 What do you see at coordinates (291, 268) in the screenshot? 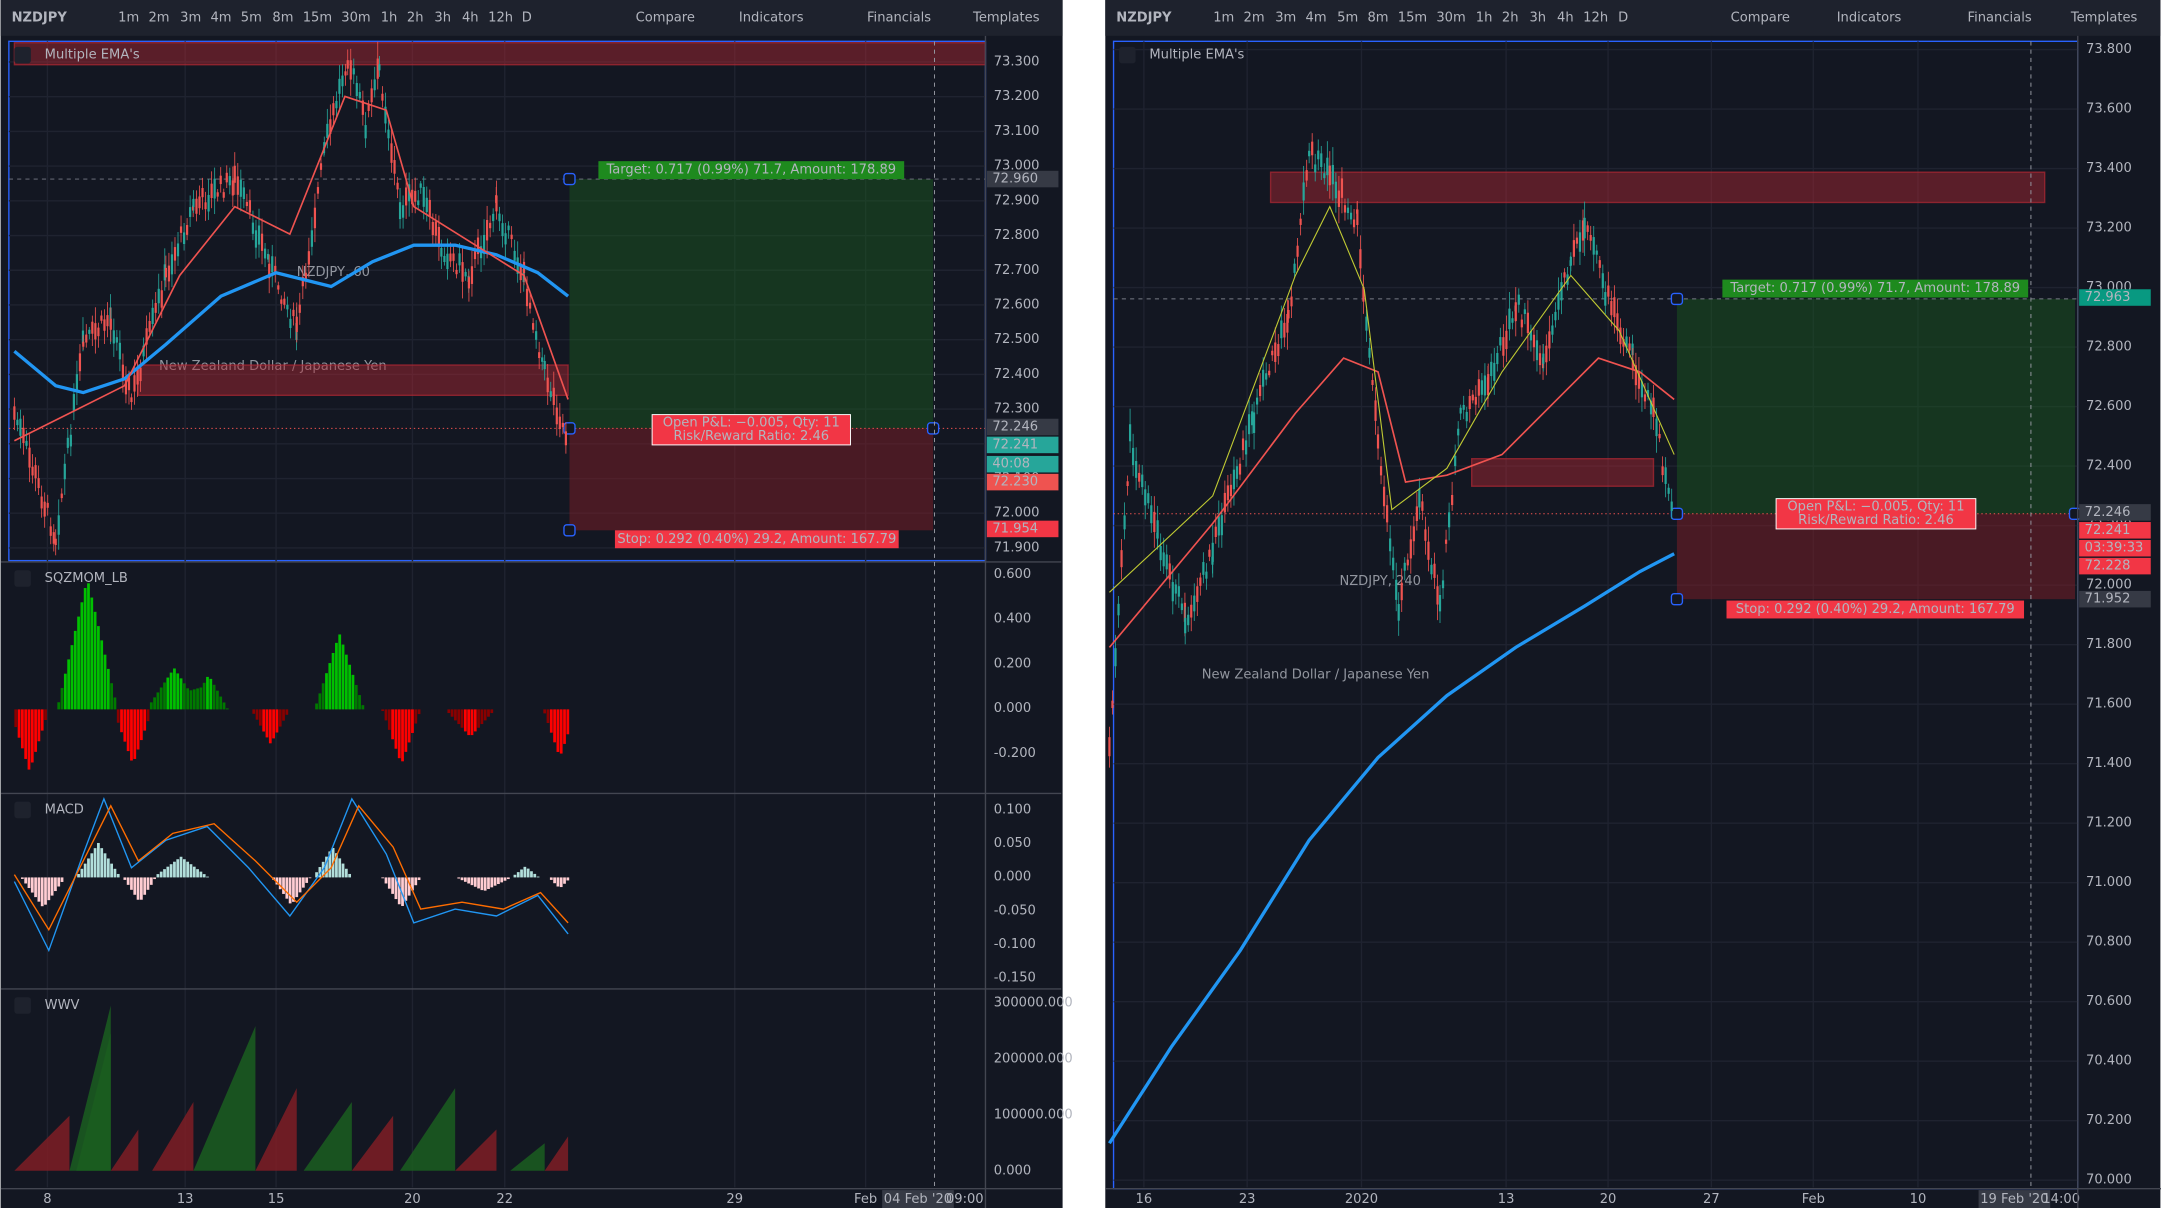
I see `ema-line` at bounding box center [291, 268].